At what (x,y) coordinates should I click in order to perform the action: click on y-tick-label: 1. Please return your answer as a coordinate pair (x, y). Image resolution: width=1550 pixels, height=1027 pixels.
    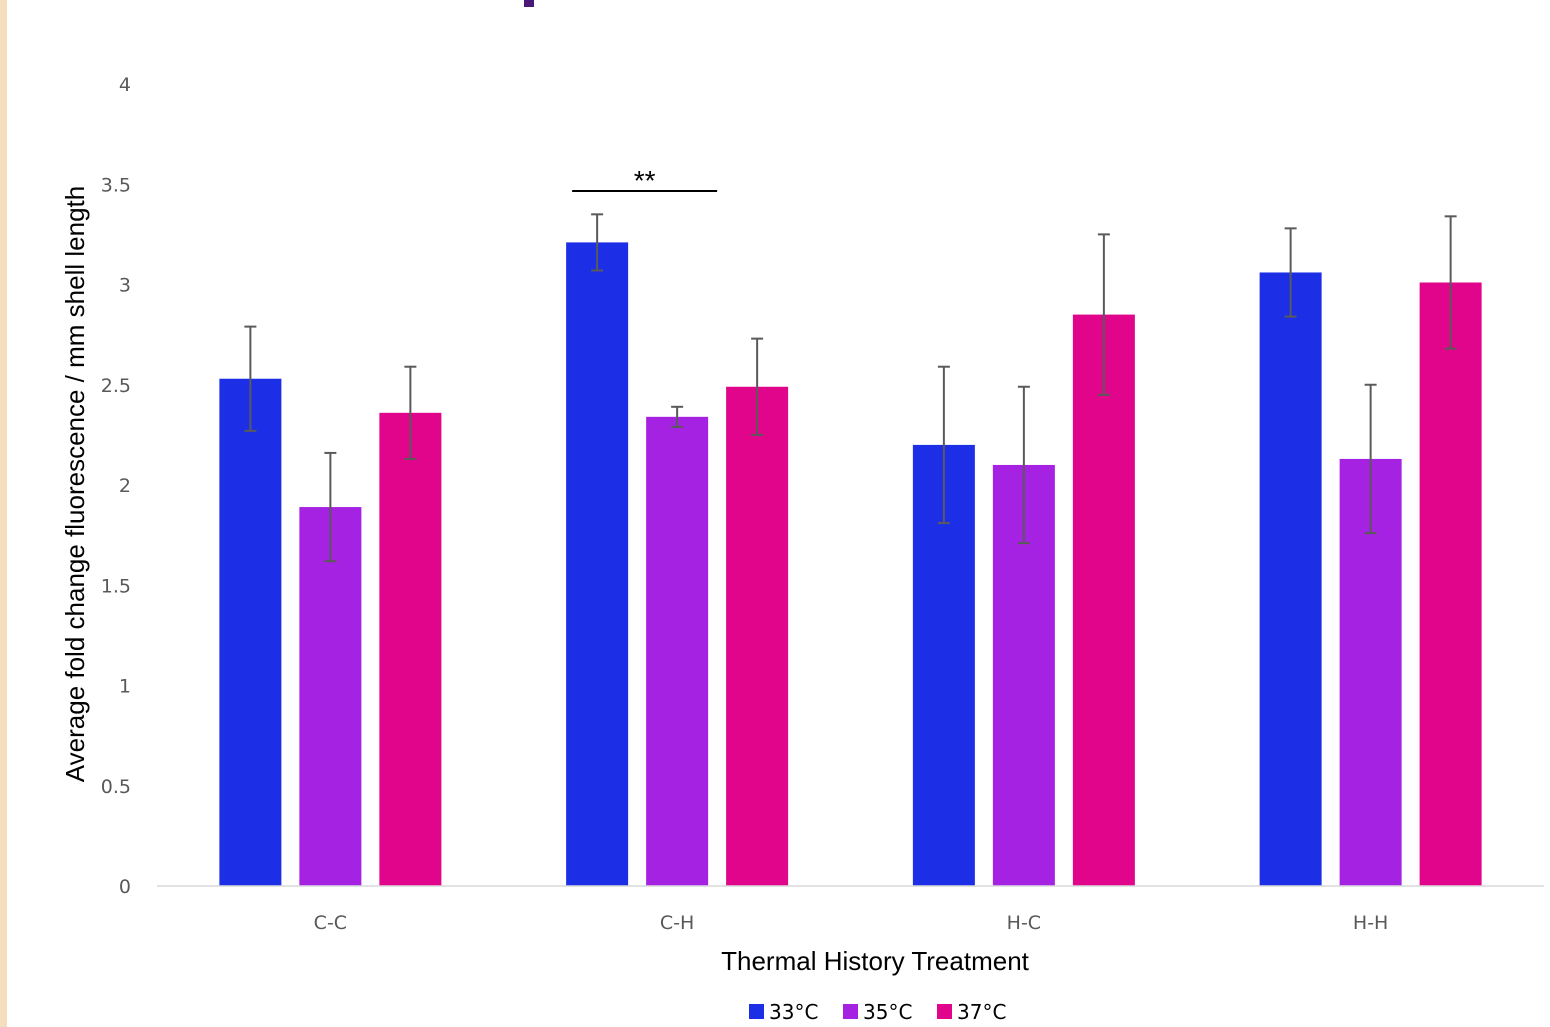
    Looking at the image, I should click on (125, 687).